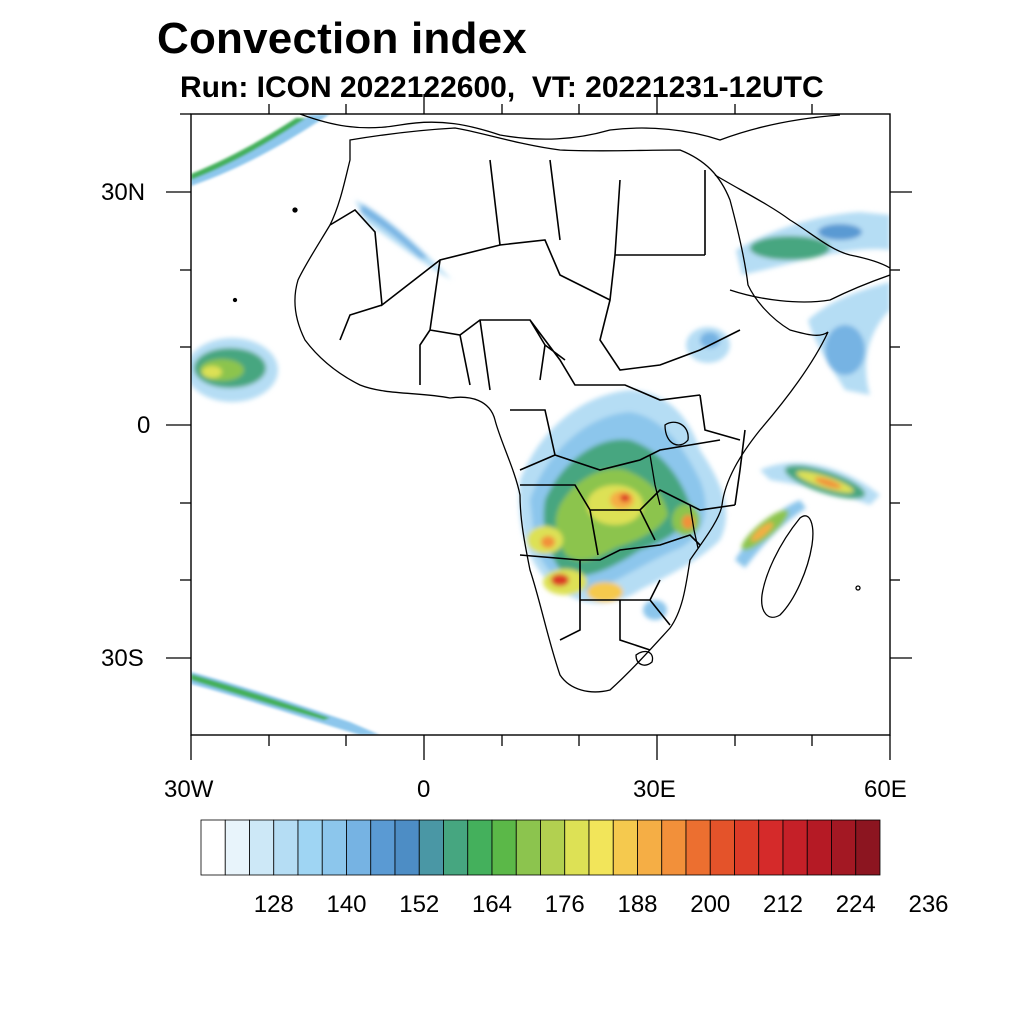 Image resolution: width=1024 pixels, height=1024 pixels. Describe the element at coordinates (424, 789) in the screenshot. I see `x-tick-label-0: 0` at that location.